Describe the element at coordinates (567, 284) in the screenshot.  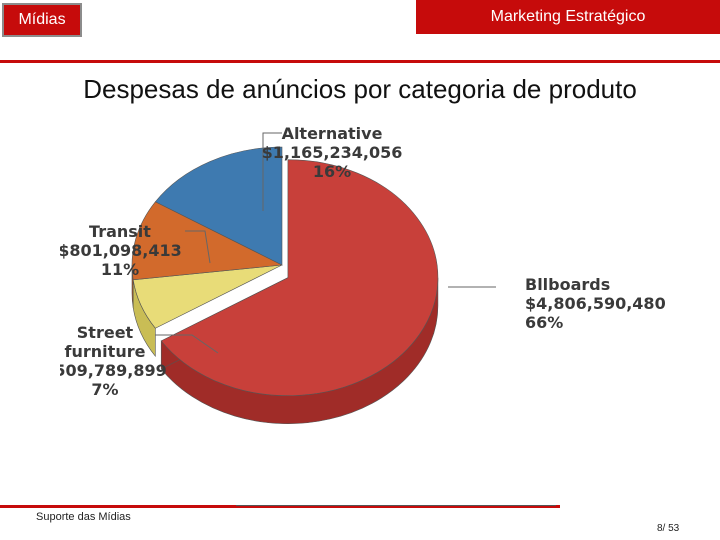
I see `data-label-name: Bllboards` at that location.